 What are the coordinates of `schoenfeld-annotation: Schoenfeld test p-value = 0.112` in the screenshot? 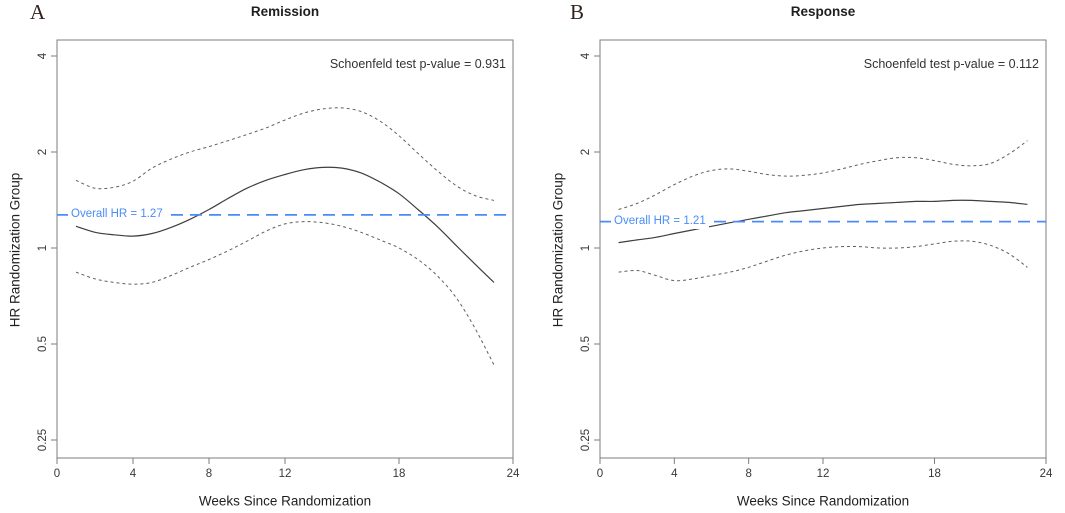 It's located at (951, 64).